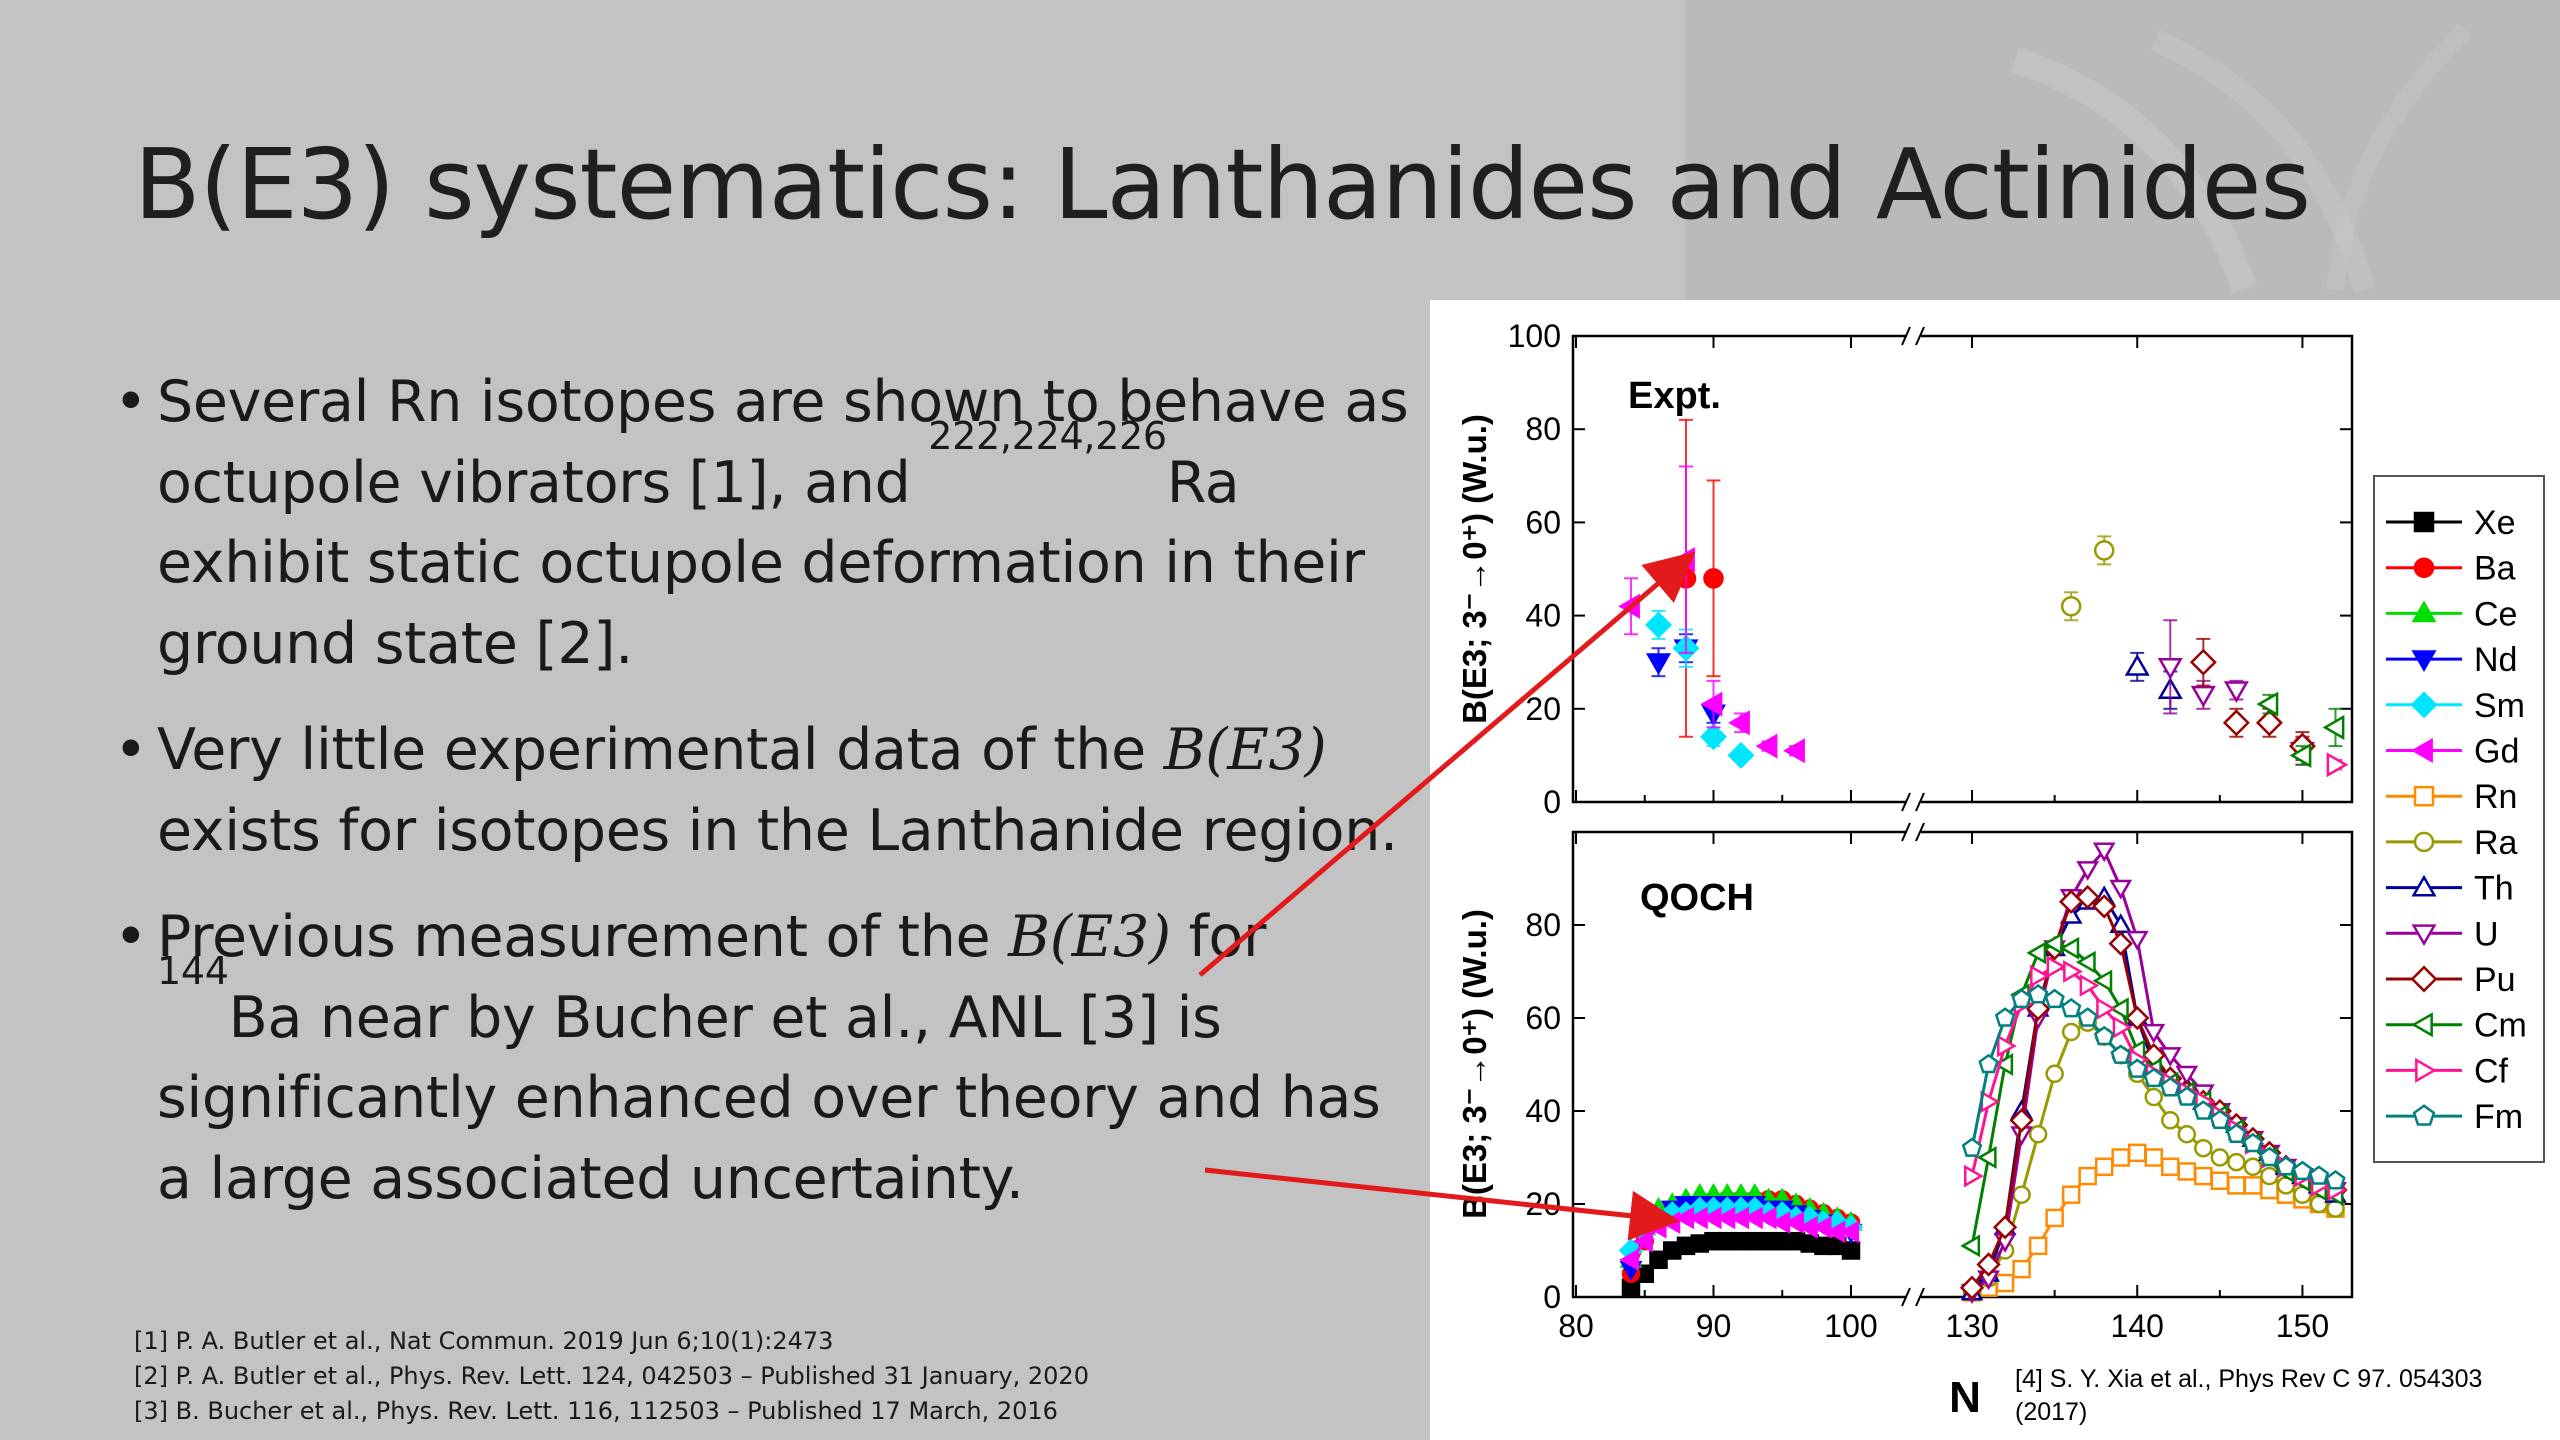 This screenshot has height=1440, width=2560. I want to click on legend-marker-cm, so click(2422, 1025).